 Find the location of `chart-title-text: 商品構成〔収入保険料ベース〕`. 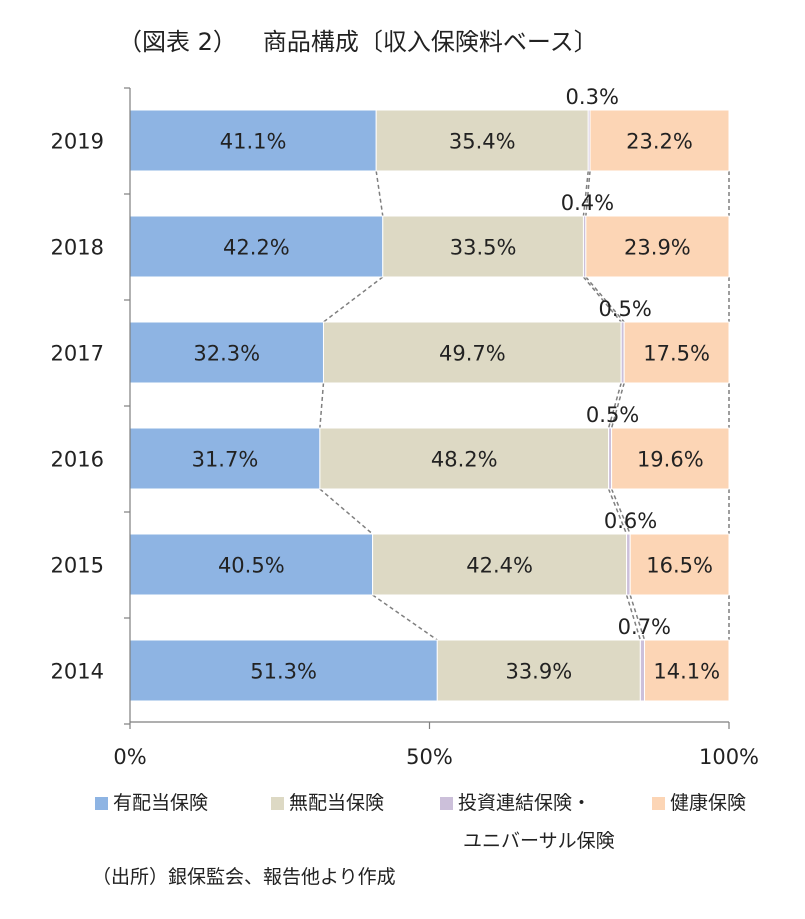

chart-title-text: 商品構成〔収入保険料ベース〕 is located at coordinates (430, 42).